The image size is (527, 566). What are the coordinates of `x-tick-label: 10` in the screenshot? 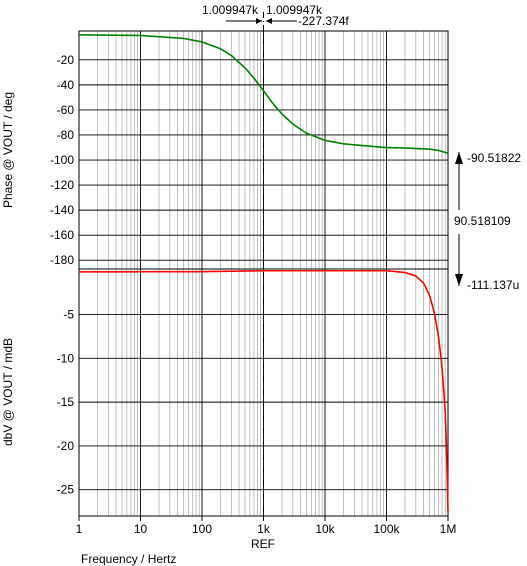 It's located at (141, 529).